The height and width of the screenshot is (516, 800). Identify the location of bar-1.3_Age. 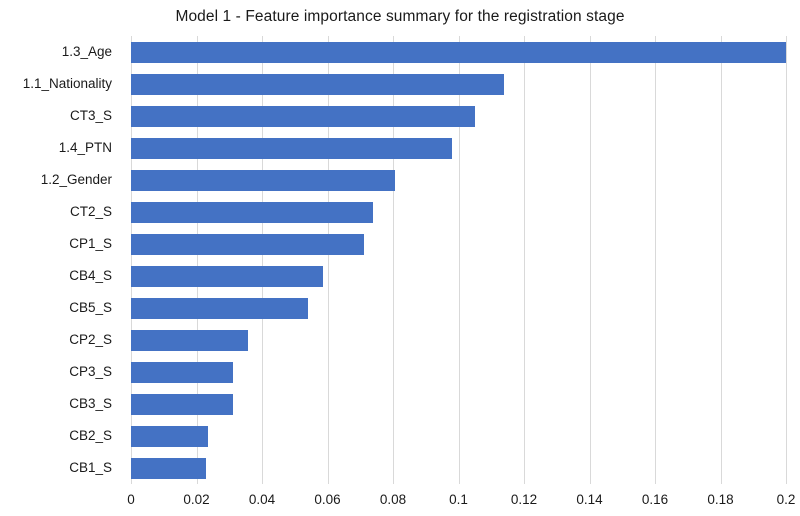
(458, 52).